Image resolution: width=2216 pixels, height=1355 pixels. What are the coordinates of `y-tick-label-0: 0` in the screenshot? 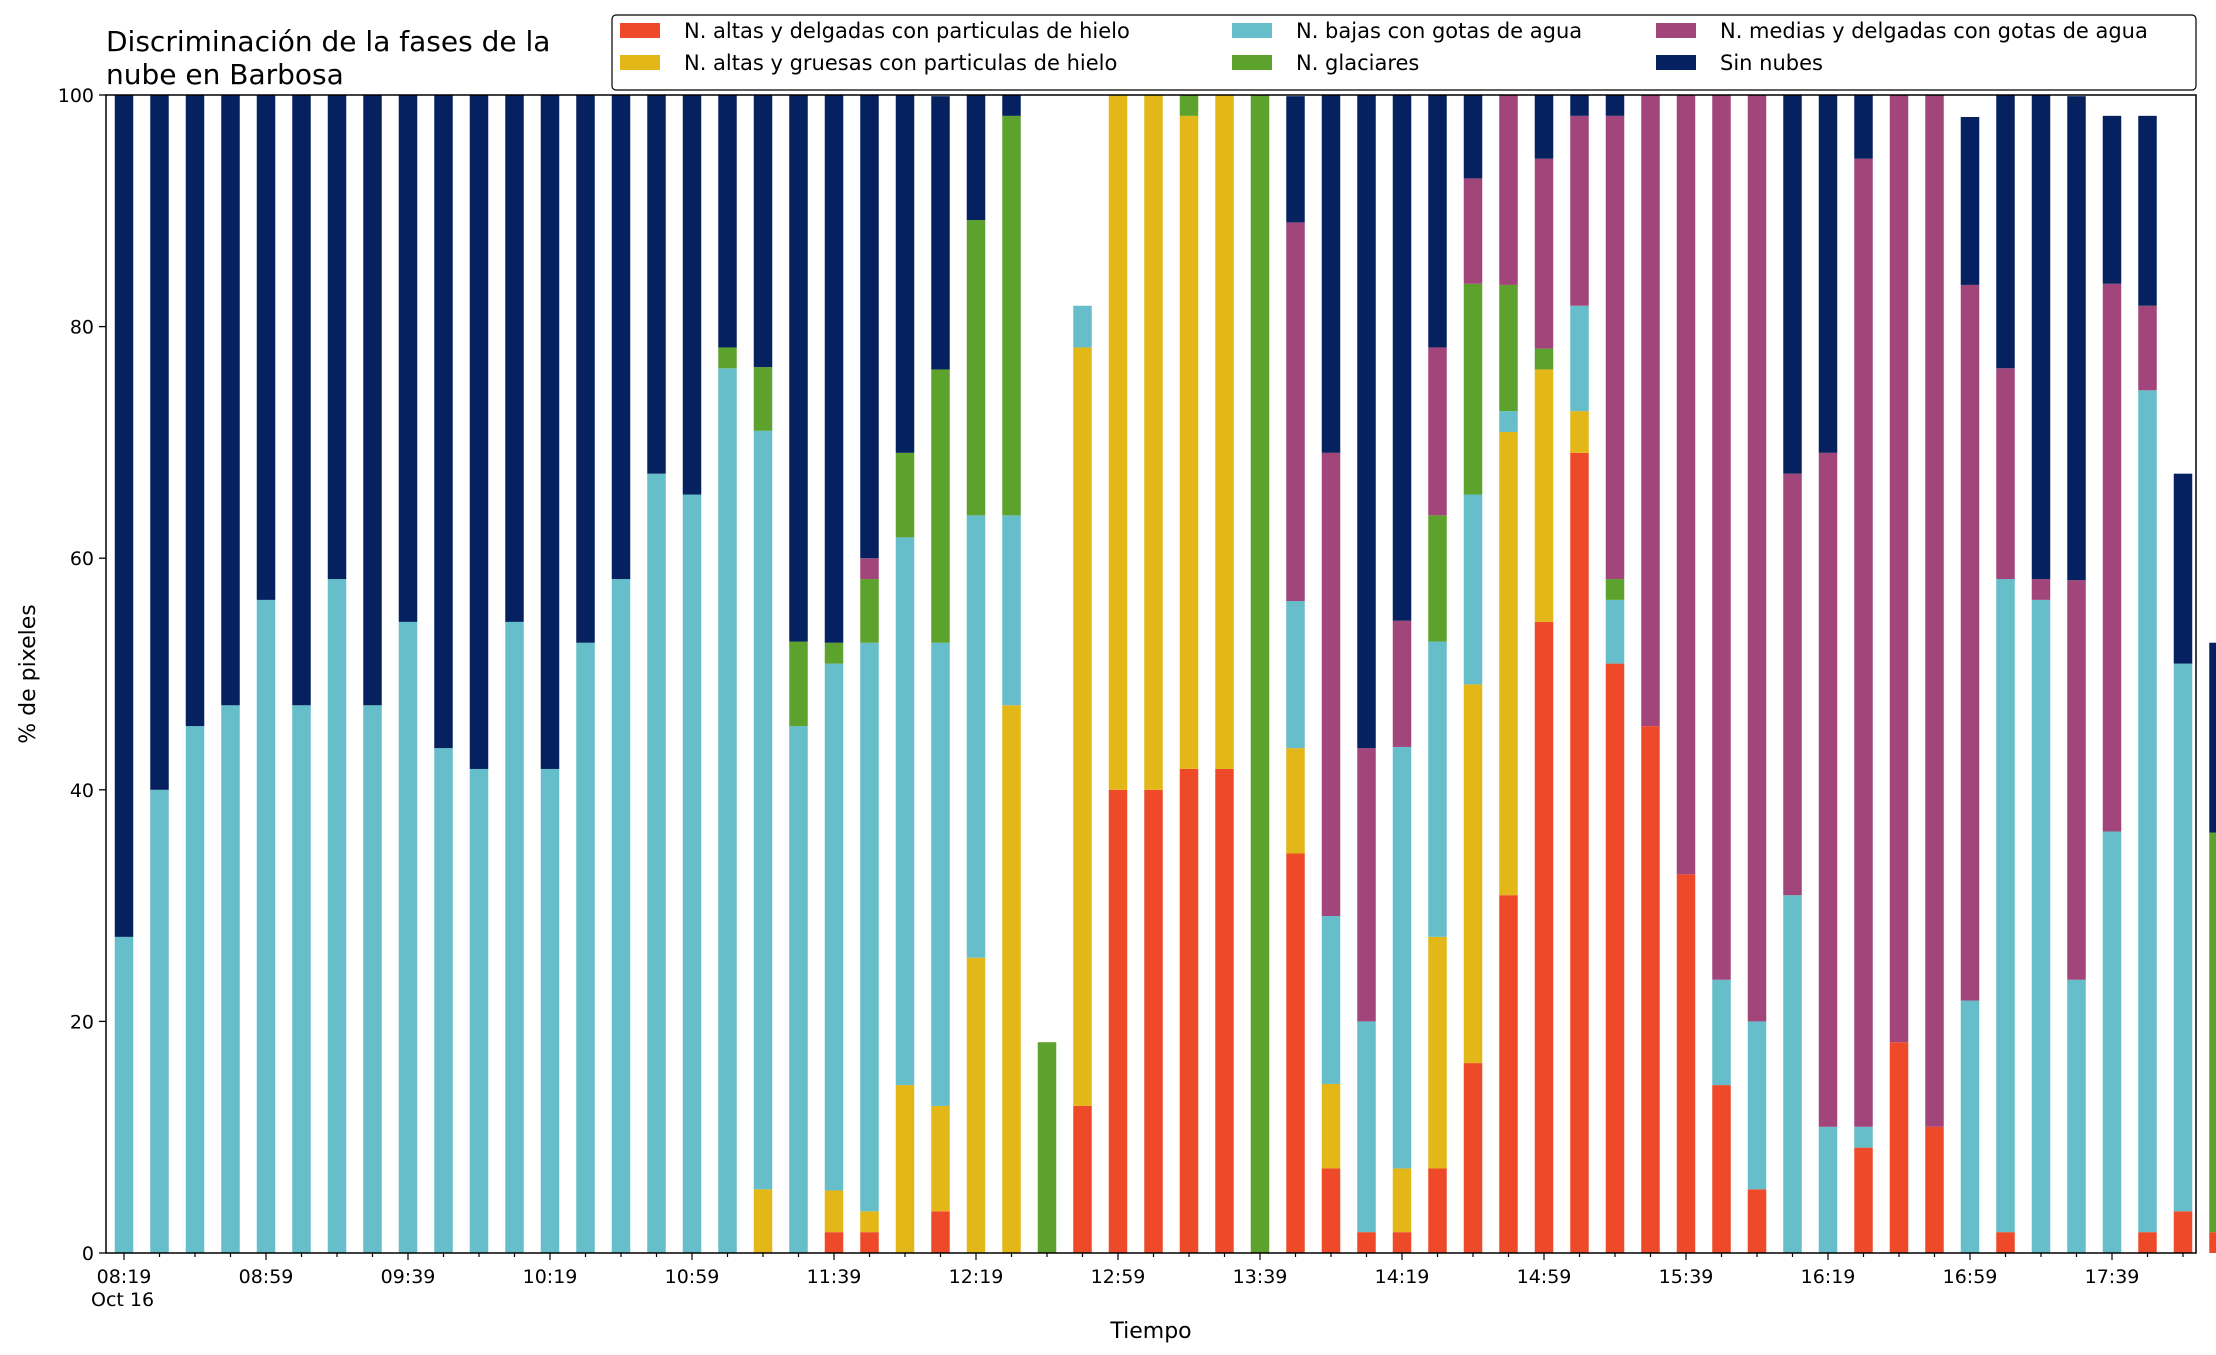 It's located at (88, 1254).